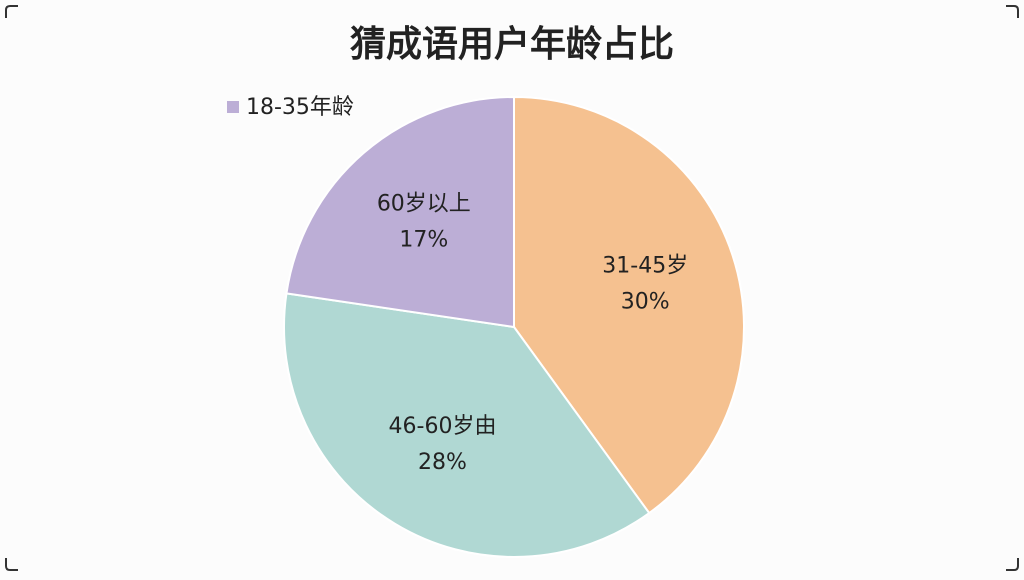 This screenshot has width=1024, height=580. I want to click on pie-slice, so click(400, 212).